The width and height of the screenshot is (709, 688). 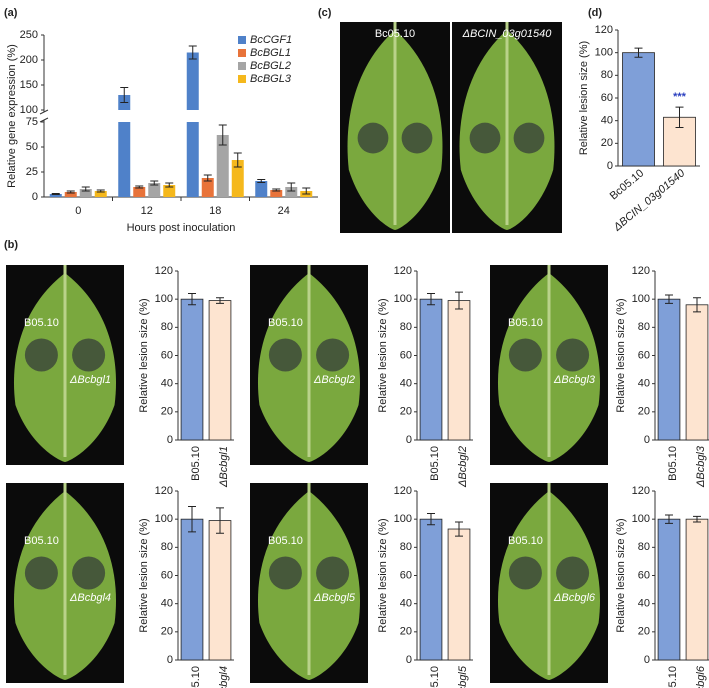 I want to click on photo-label: ΔBcbgl1, so click(x=90, y=380).